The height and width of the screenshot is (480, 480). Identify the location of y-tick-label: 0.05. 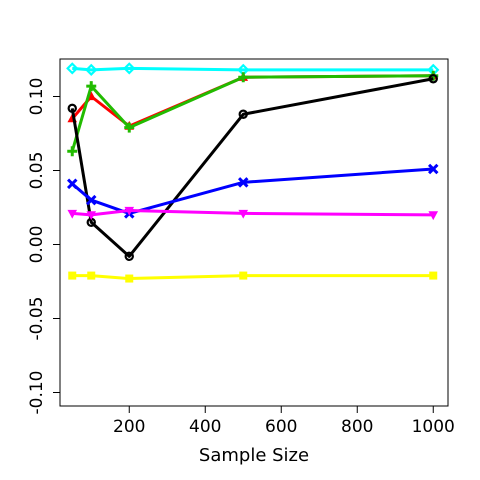
(37, 171).